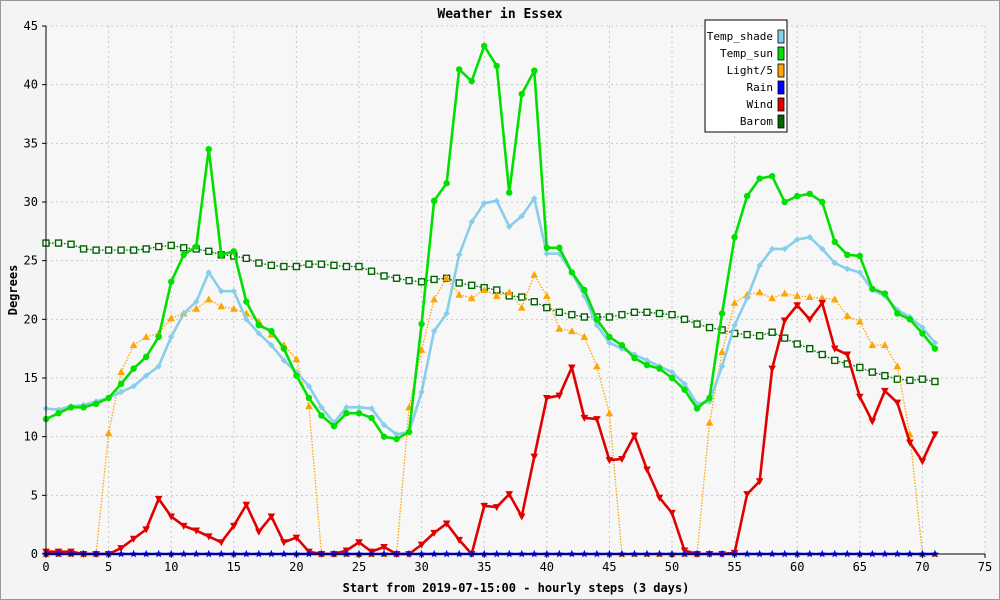 The height and width of the screenshot is (600, 1000). I want to click on legend: Temp_shade Temp_sun Light/5 Rain Wind Barom, so click(746, 76).